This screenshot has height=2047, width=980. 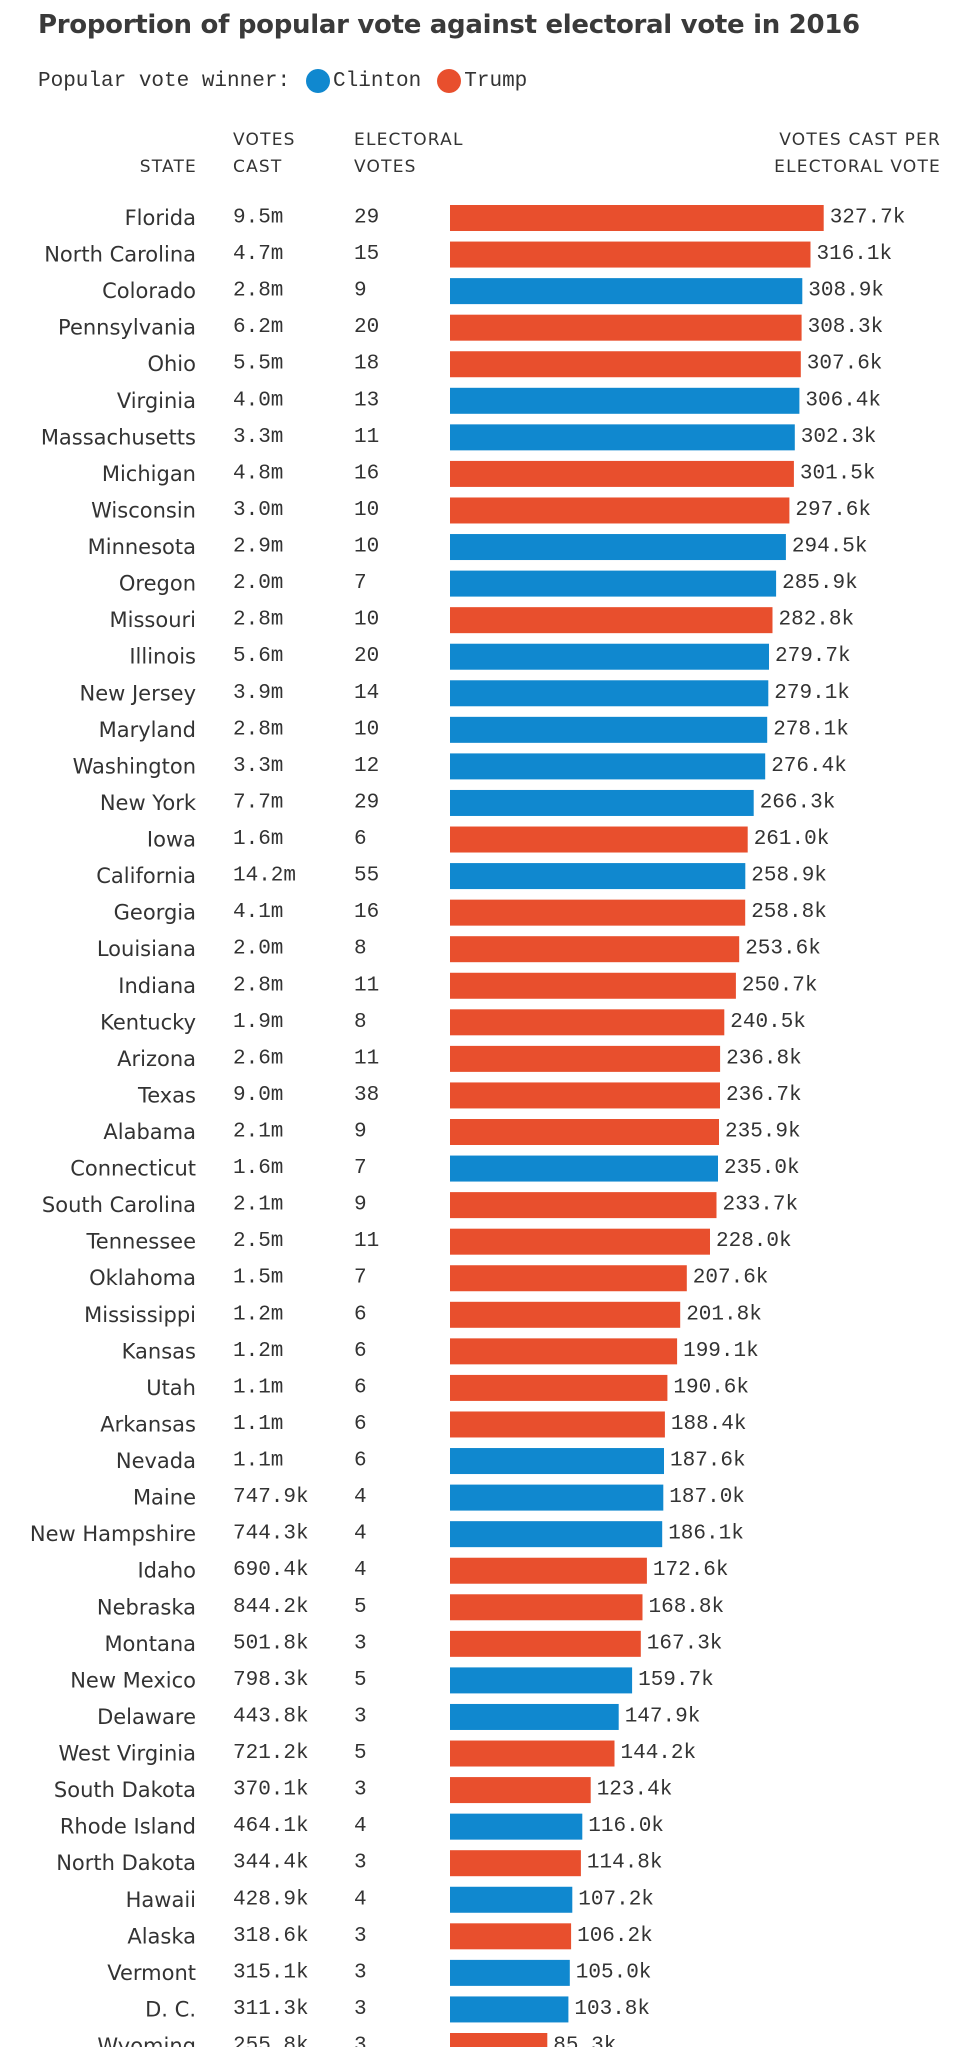 What do you see at coordinates (783, 949) in the screenshot?
I see `data-label: 253.6k` at bounding box center [783, 949].